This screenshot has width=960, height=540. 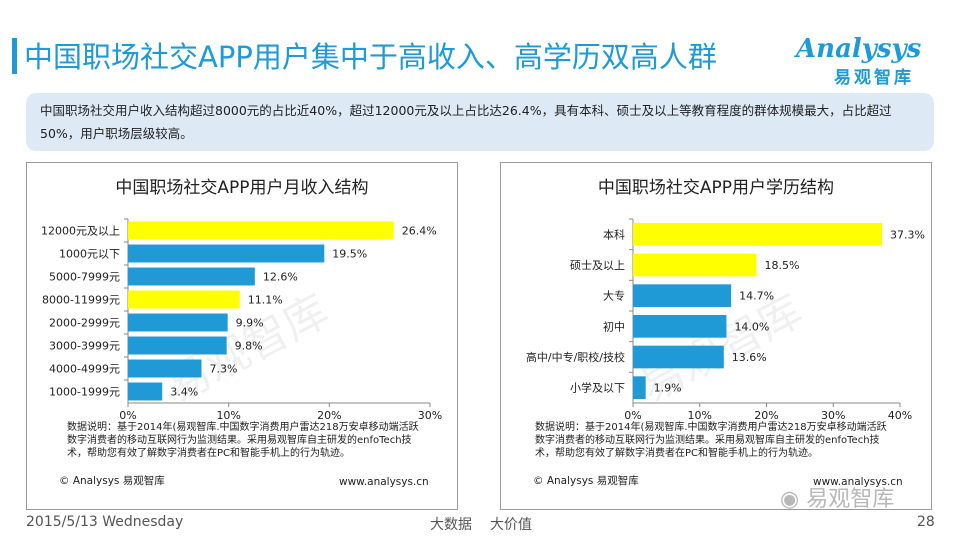 What do you see at coordinates (84, 369) in the screenshot?
I see `category-label: 4000-4999元` at bounding box center [84, 369].